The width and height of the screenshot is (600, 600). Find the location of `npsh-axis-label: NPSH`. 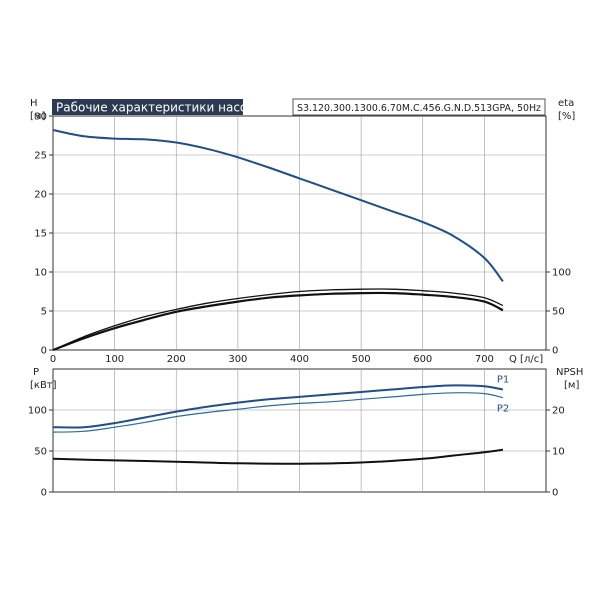

npsh-axis-label: NPSH is located at coordinates (569, 372).